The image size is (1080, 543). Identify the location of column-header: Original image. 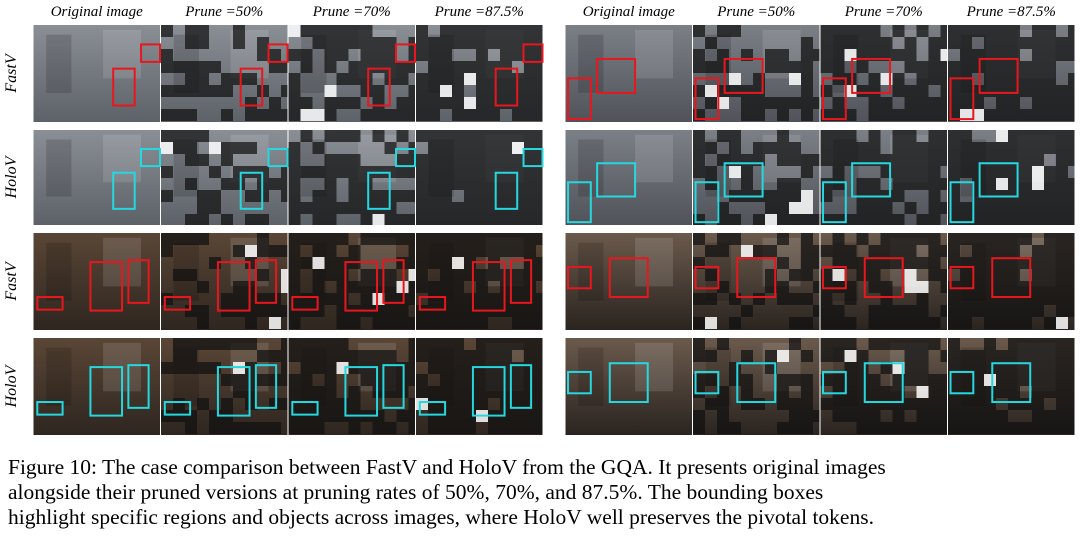
(97, 12).